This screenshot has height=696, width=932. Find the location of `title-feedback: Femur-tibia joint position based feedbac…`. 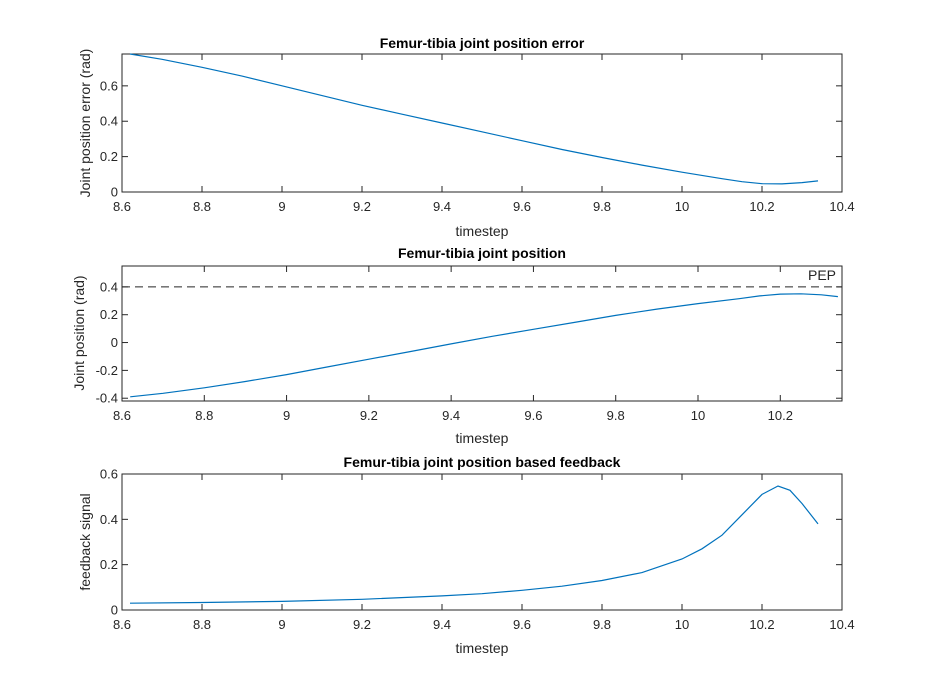

title-feedback: Femur-tibia joint position based feedbac… is located at coordinates (482, 462).